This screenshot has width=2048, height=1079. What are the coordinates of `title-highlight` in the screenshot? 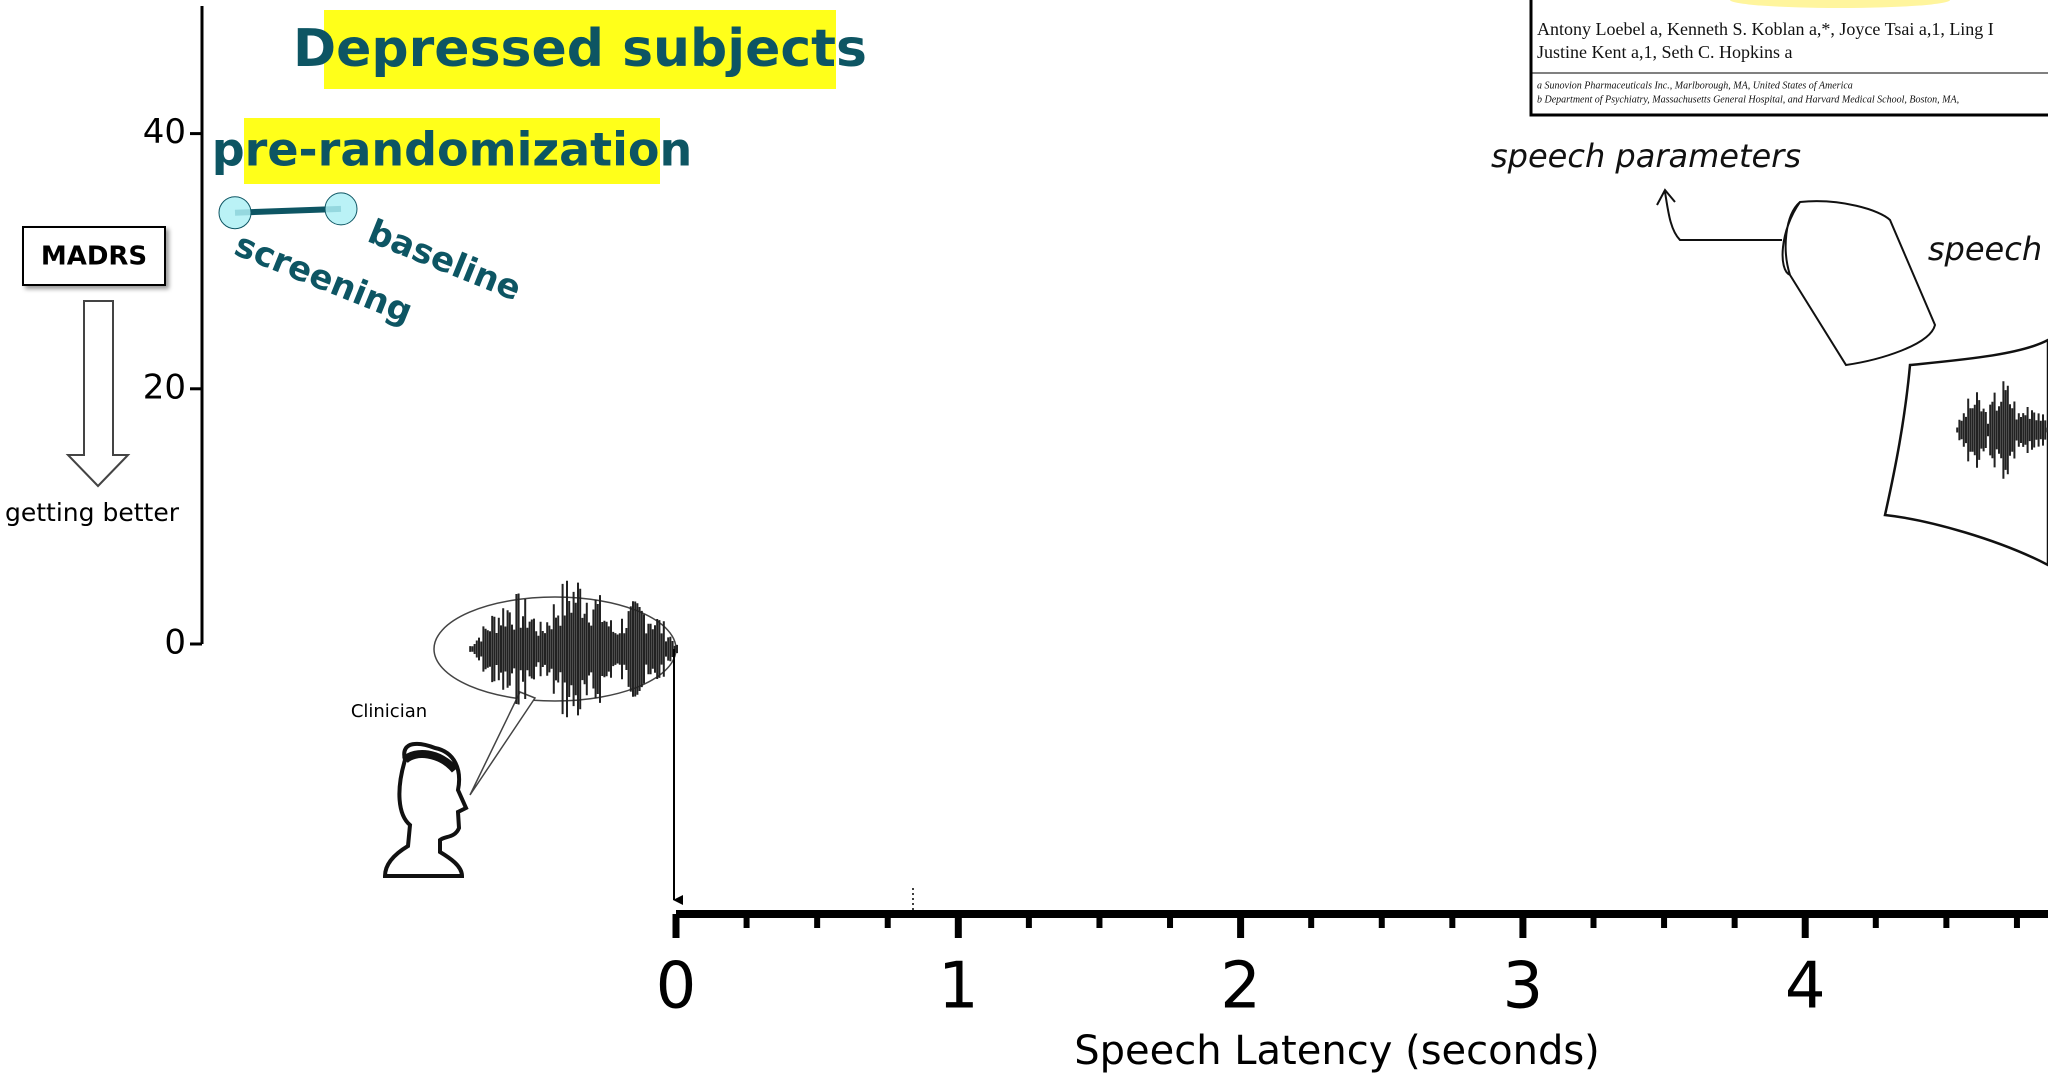 It's located at (580, 49).